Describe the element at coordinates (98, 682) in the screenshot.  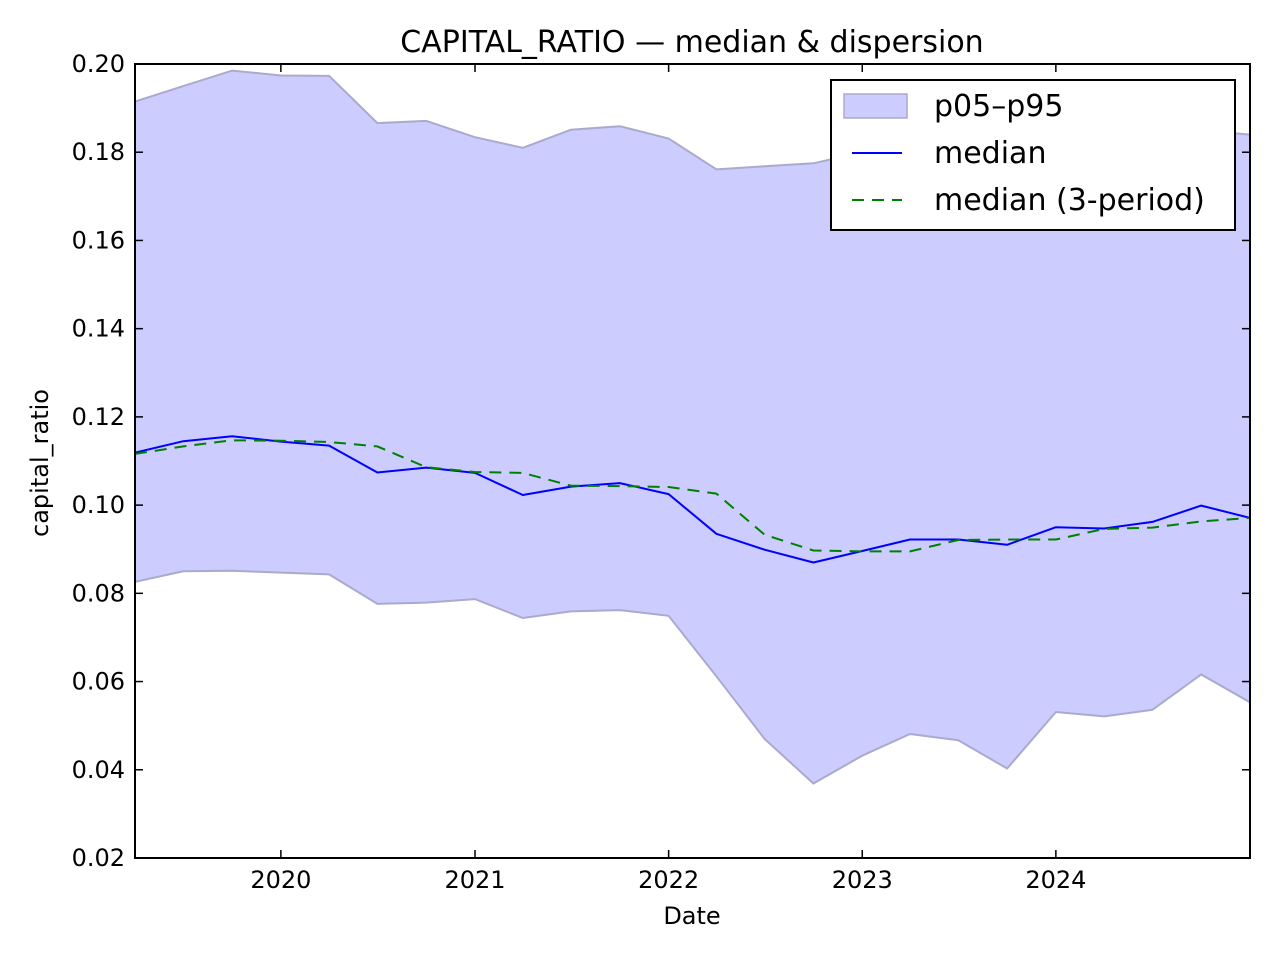
I see `y-tick-label: 0.06` at that location.